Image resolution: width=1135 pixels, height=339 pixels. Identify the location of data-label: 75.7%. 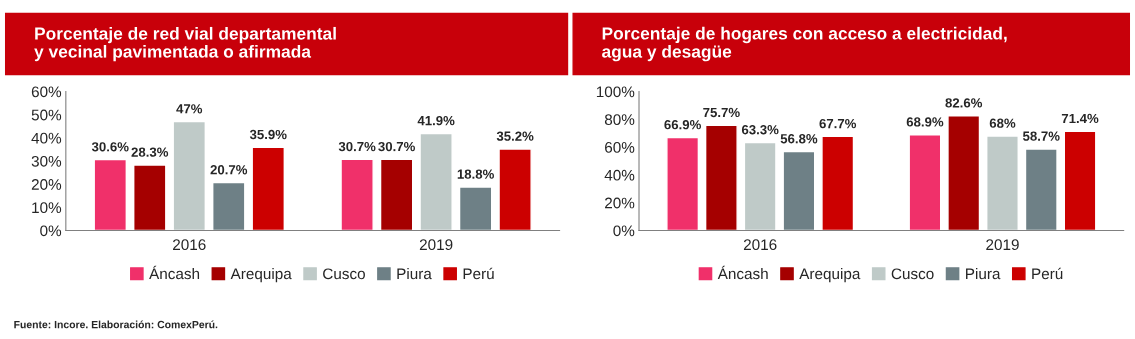
(721, 112).